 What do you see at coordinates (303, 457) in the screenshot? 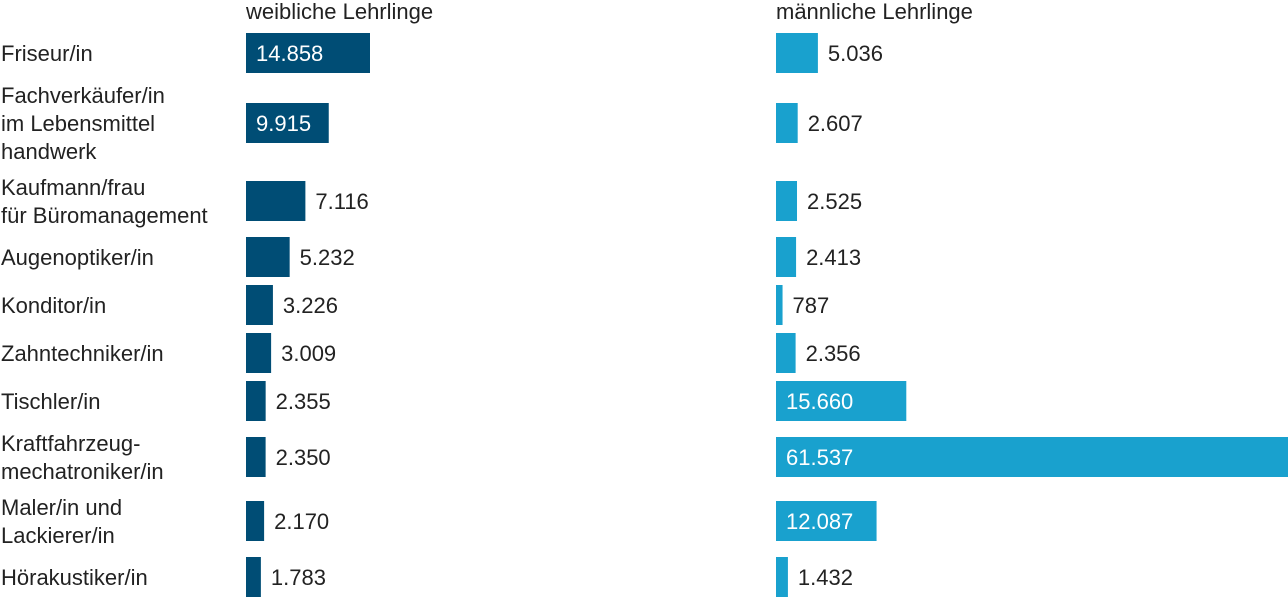
I see `bar-value-label: 2.350` at bounding box center [303, 457].